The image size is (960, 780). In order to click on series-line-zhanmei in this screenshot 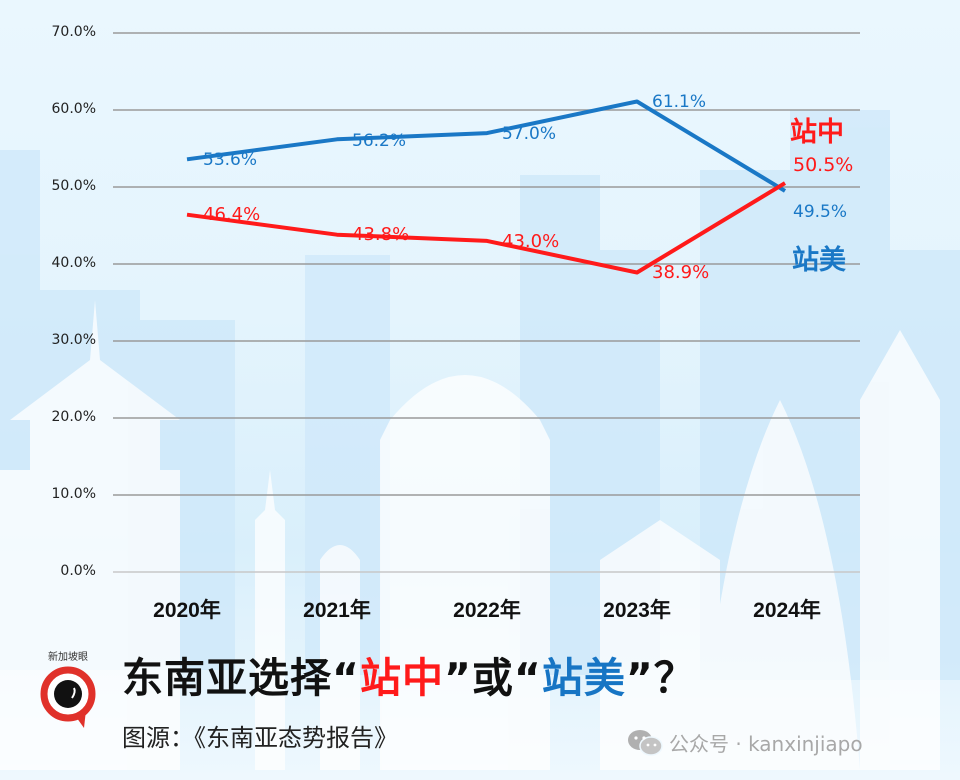, I will do `click(486, 146)`.